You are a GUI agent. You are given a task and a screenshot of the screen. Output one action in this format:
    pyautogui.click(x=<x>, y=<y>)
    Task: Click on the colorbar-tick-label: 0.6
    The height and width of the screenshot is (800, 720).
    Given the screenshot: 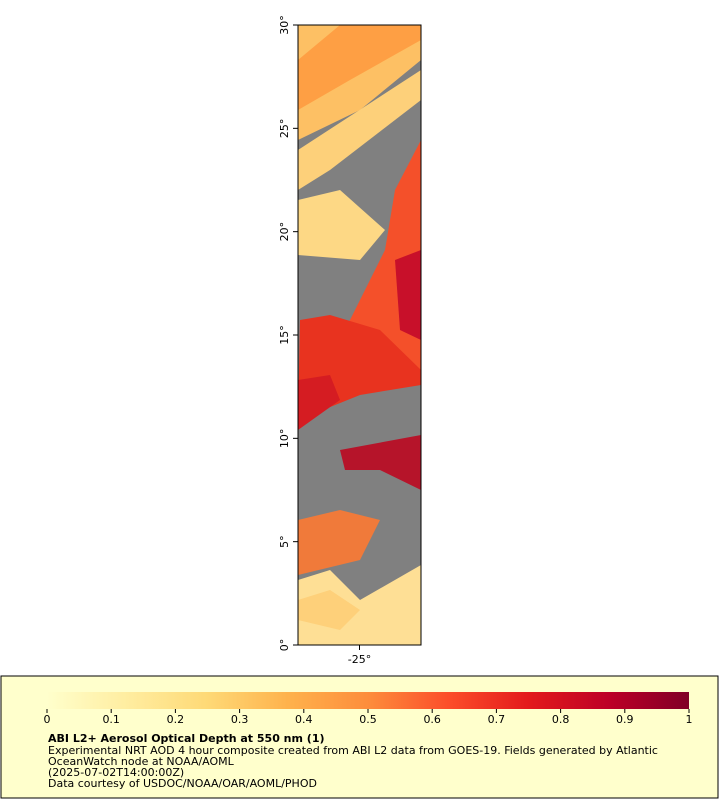 What is the action you would take?
    pyautogui.click(x=432, y=719)
    